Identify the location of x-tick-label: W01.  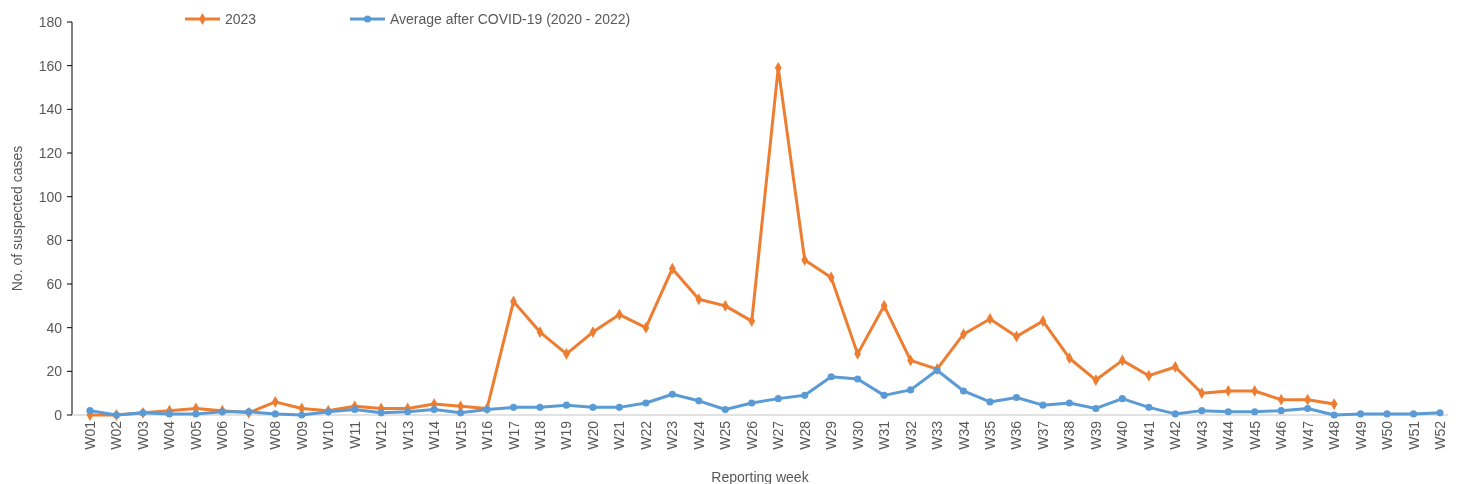
(90, 435).